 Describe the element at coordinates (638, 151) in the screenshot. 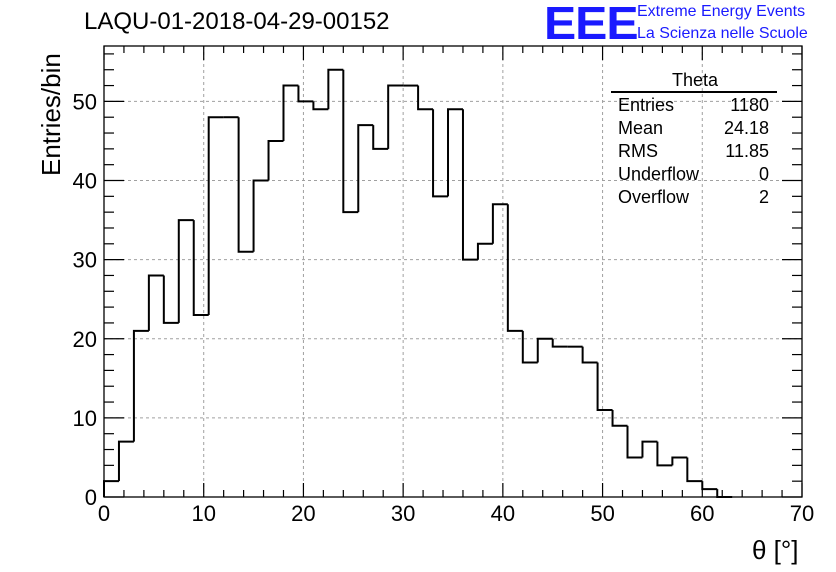

I see `stats-label: RMS` at that location.